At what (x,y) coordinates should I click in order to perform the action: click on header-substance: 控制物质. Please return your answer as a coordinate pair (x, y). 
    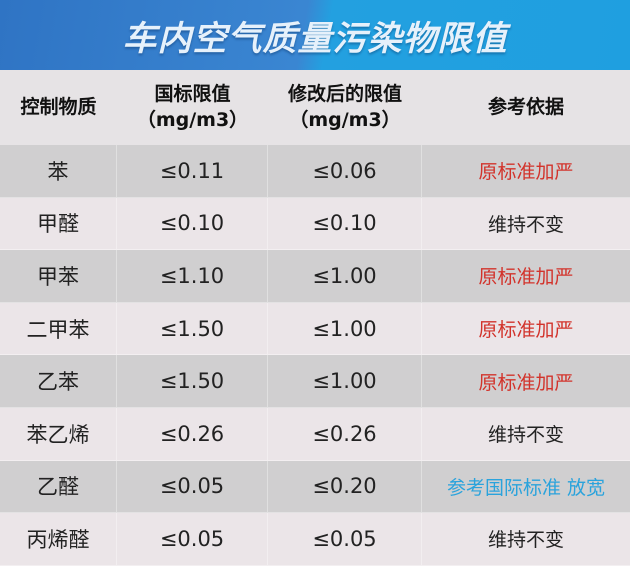
    Looking at the image, I should click on (58, 107).